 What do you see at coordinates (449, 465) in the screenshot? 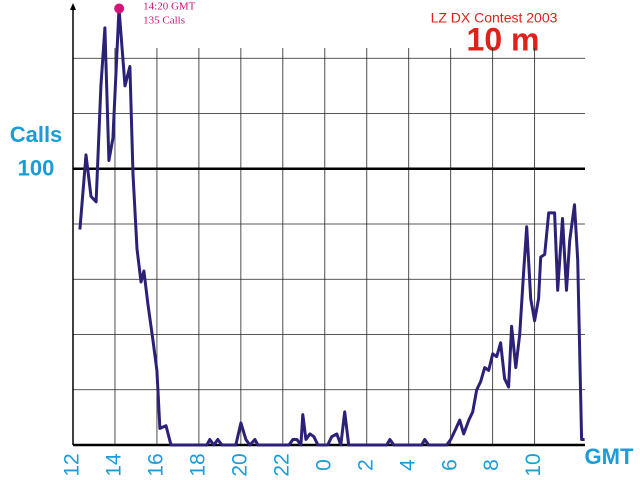
I see `x-tick-label: 6` at bounding box center [449, 465].